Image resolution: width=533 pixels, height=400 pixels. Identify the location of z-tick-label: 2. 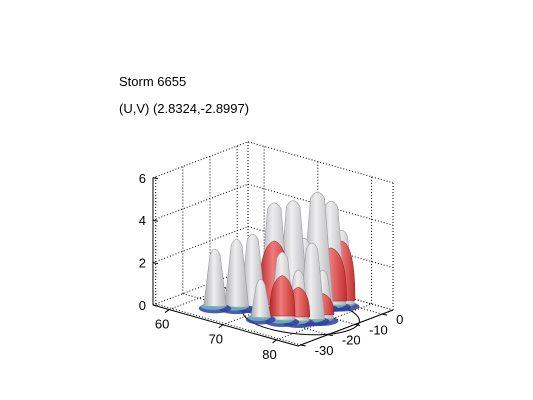
(142, 263).